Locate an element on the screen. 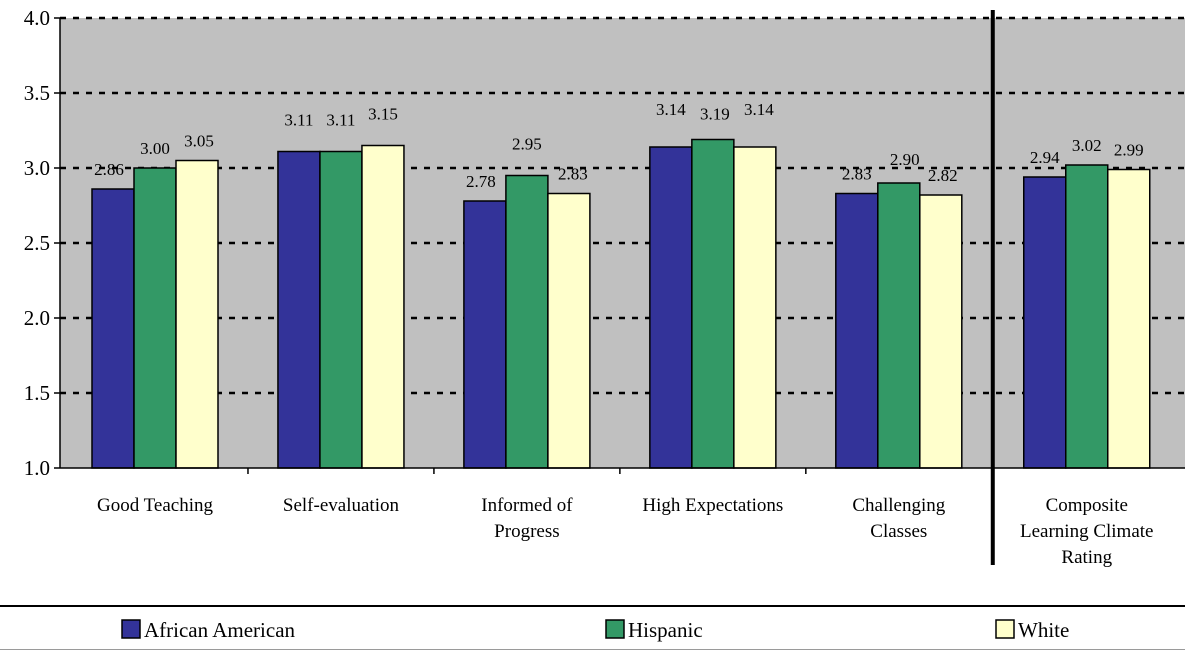 The height and width of the screenshot is (655, 1185). category-label-line: Informed of is located at coordinates (527, 505).